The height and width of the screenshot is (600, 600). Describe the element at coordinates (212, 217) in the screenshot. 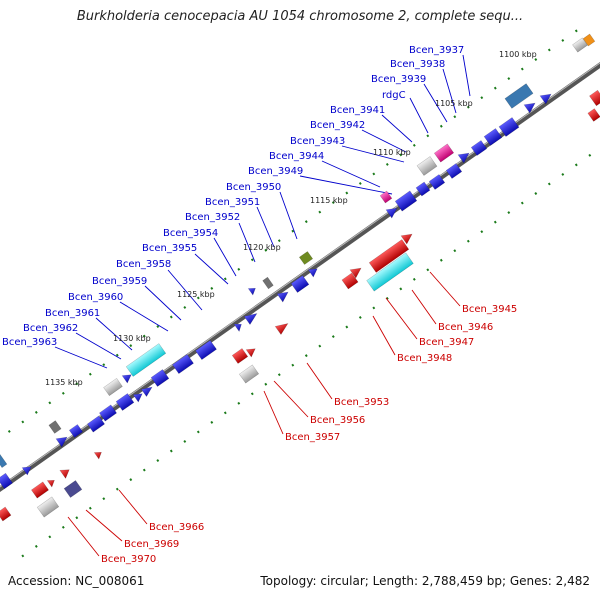

I see `gene-label: Bcen_3952` at that location.